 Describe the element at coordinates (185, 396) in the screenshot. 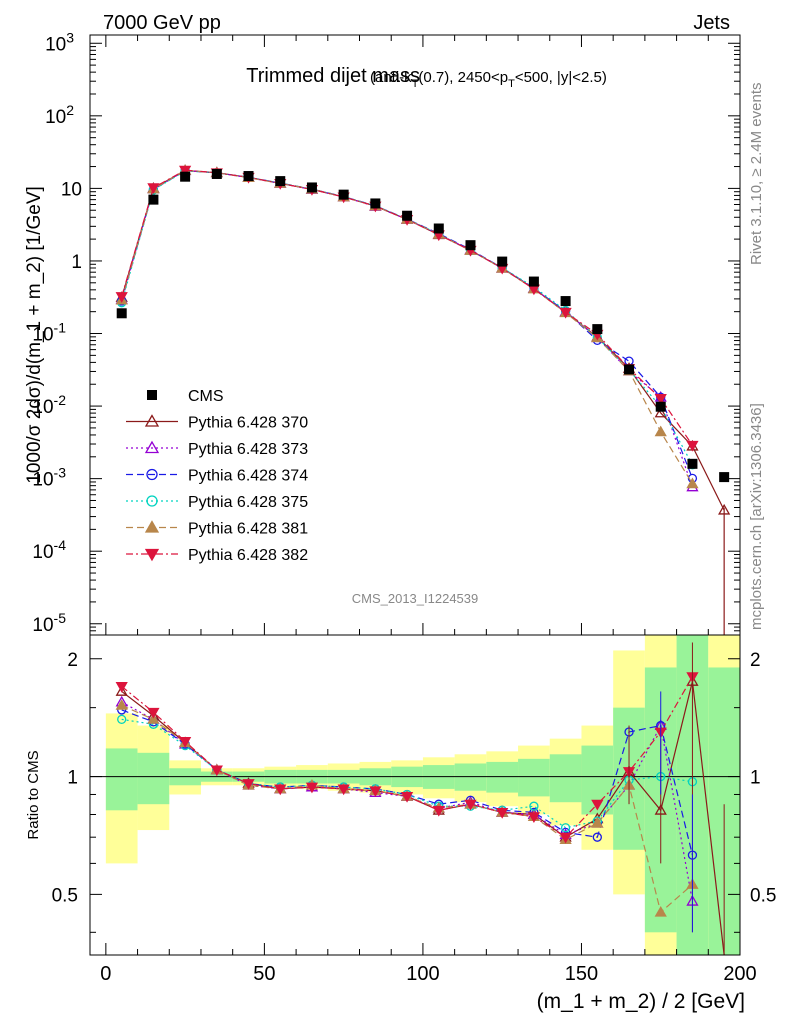

I see `legend-entry: CMS` at that location.